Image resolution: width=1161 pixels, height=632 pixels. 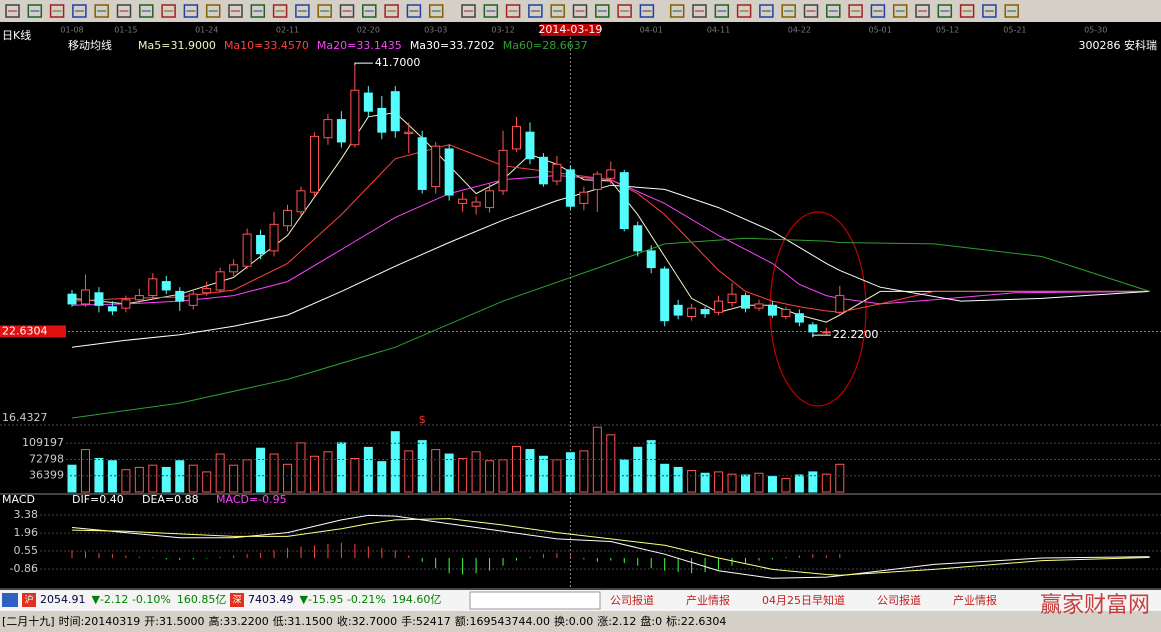 I want to click on date-tick-label: 05-12, so click(x=947, y=30).